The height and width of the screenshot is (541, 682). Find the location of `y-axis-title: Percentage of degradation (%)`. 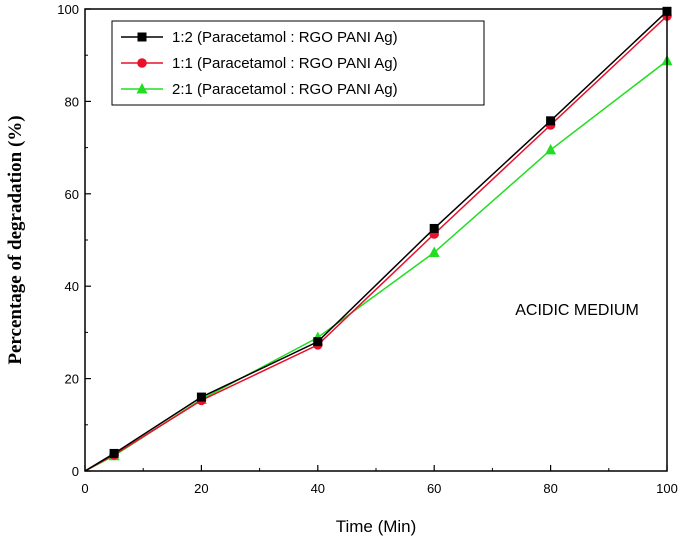

y-axis-title: Percentage of degradation (%) is located at coordinates (15, 239).